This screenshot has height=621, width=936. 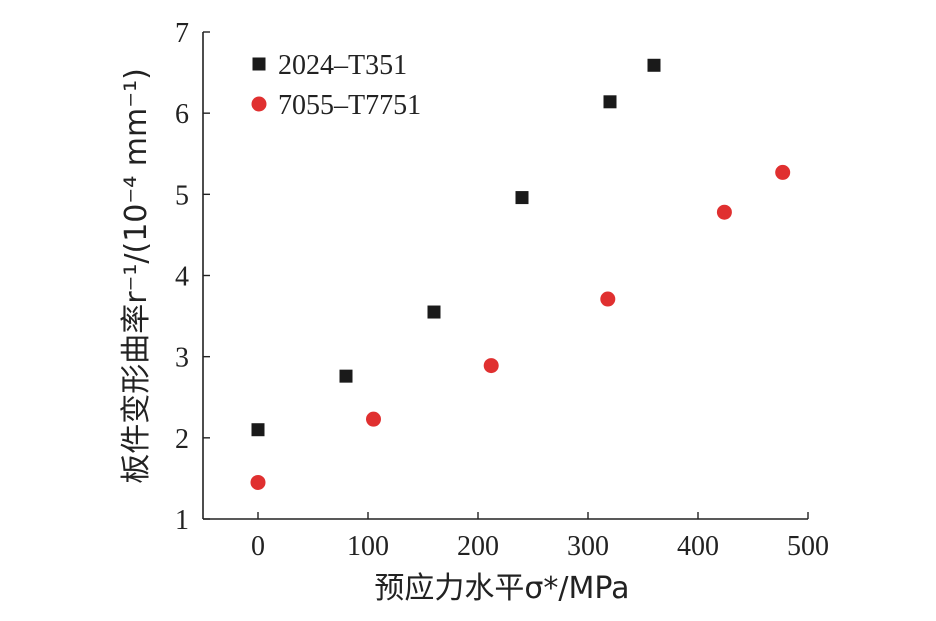 What do you see at coordinates (368, 546) in the screenshot?
I see `x-tick-label: 100` at bounding box center [368, 546].